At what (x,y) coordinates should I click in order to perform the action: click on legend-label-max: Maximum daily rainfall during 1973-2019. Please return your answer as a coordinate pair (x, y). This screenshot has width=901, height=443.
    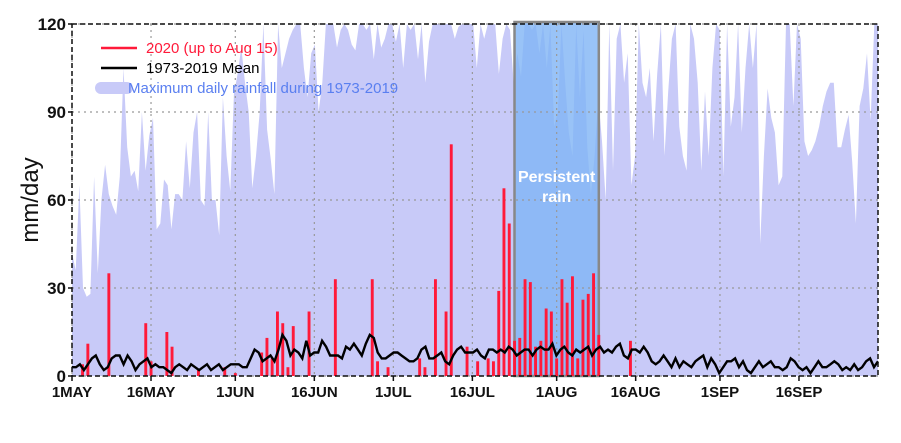
    Looking at the image, I should click on (263, 88).